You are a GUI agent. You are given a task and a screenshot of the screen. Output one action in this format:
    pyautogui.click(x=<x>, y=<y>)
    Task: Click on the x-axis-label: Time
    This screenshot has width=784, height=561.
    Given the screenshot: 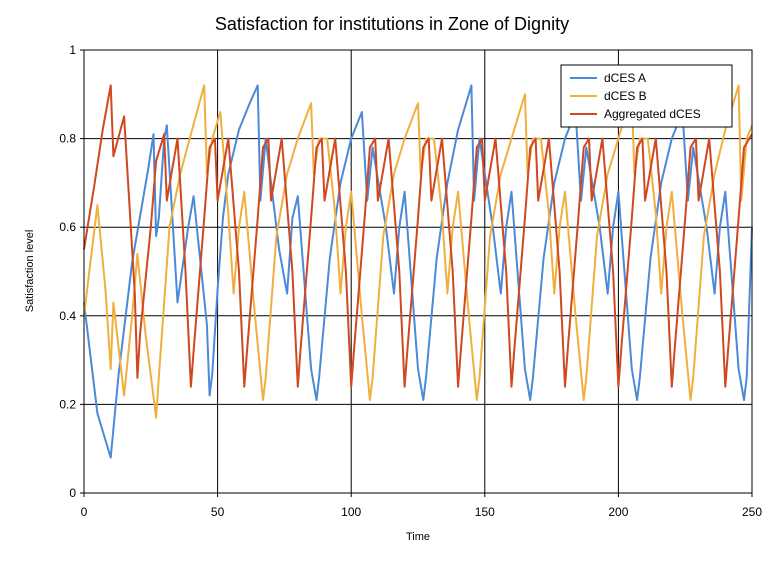 What is the action you would take?
    pyautogui.click(x=418, y=537)
    